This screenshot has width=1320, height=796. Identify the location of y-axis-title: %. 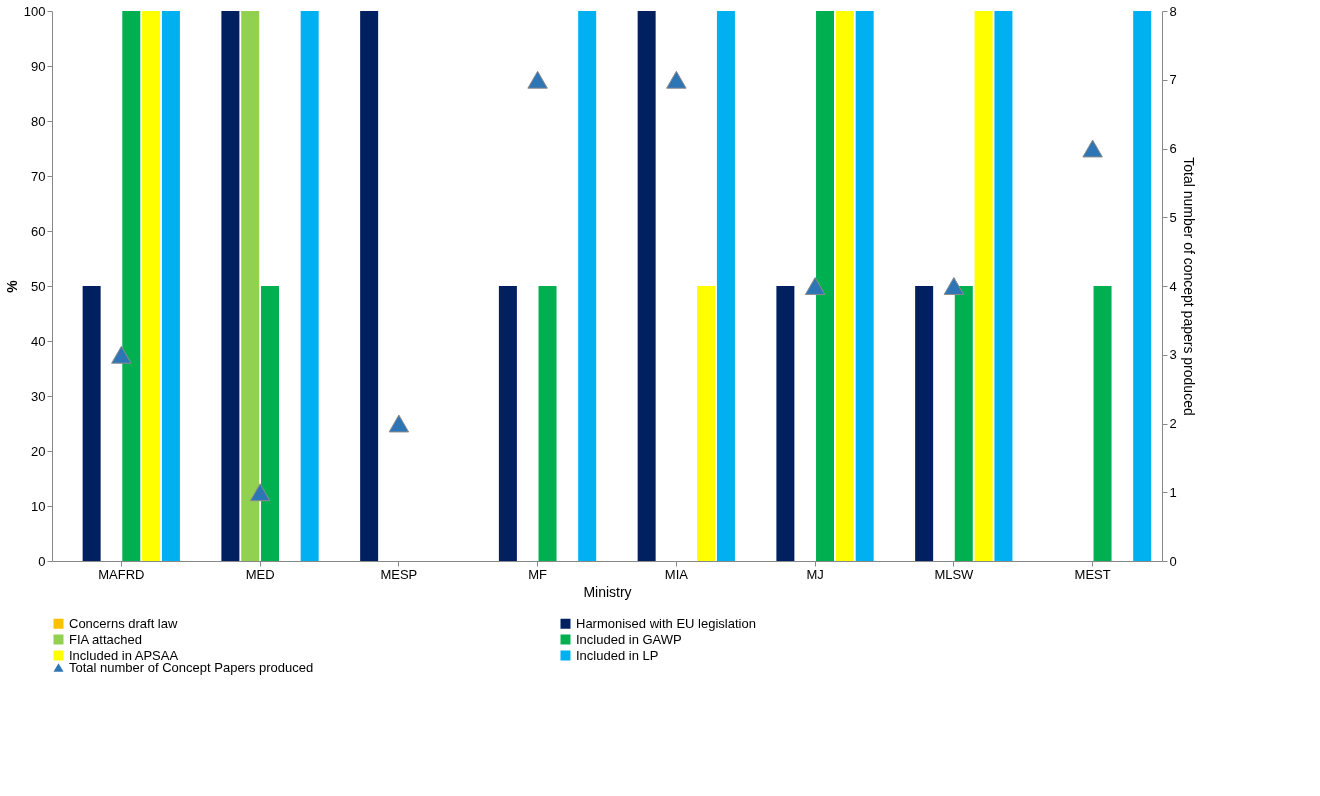
(11, 286).